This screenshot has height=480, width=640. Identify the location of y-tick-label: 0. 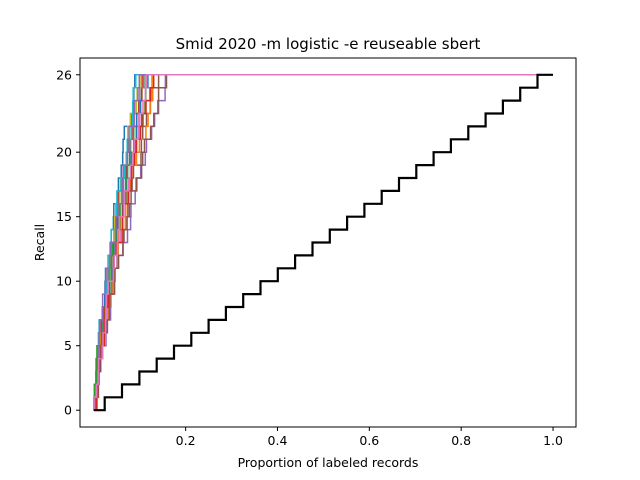
(68, 410).